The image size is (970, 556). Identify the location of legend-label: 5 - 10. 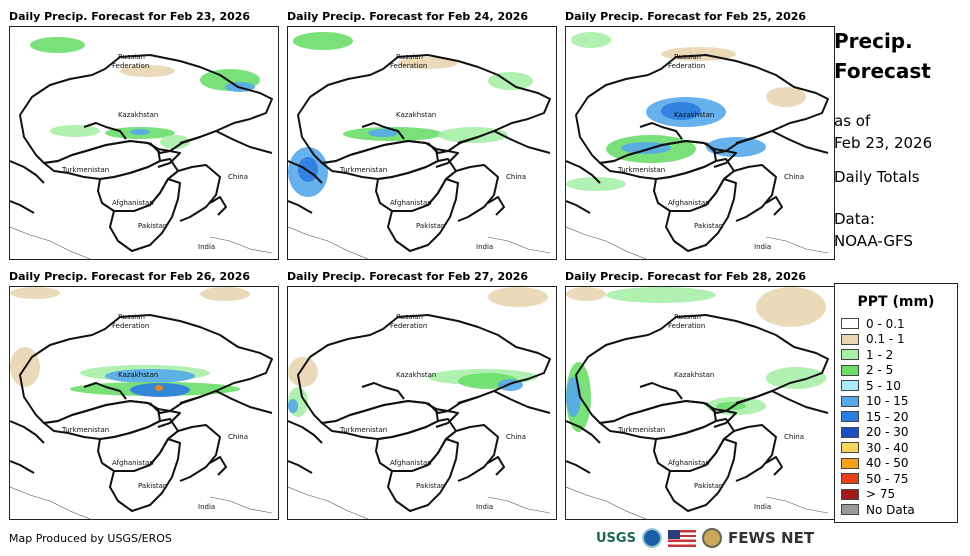
(883, 385).